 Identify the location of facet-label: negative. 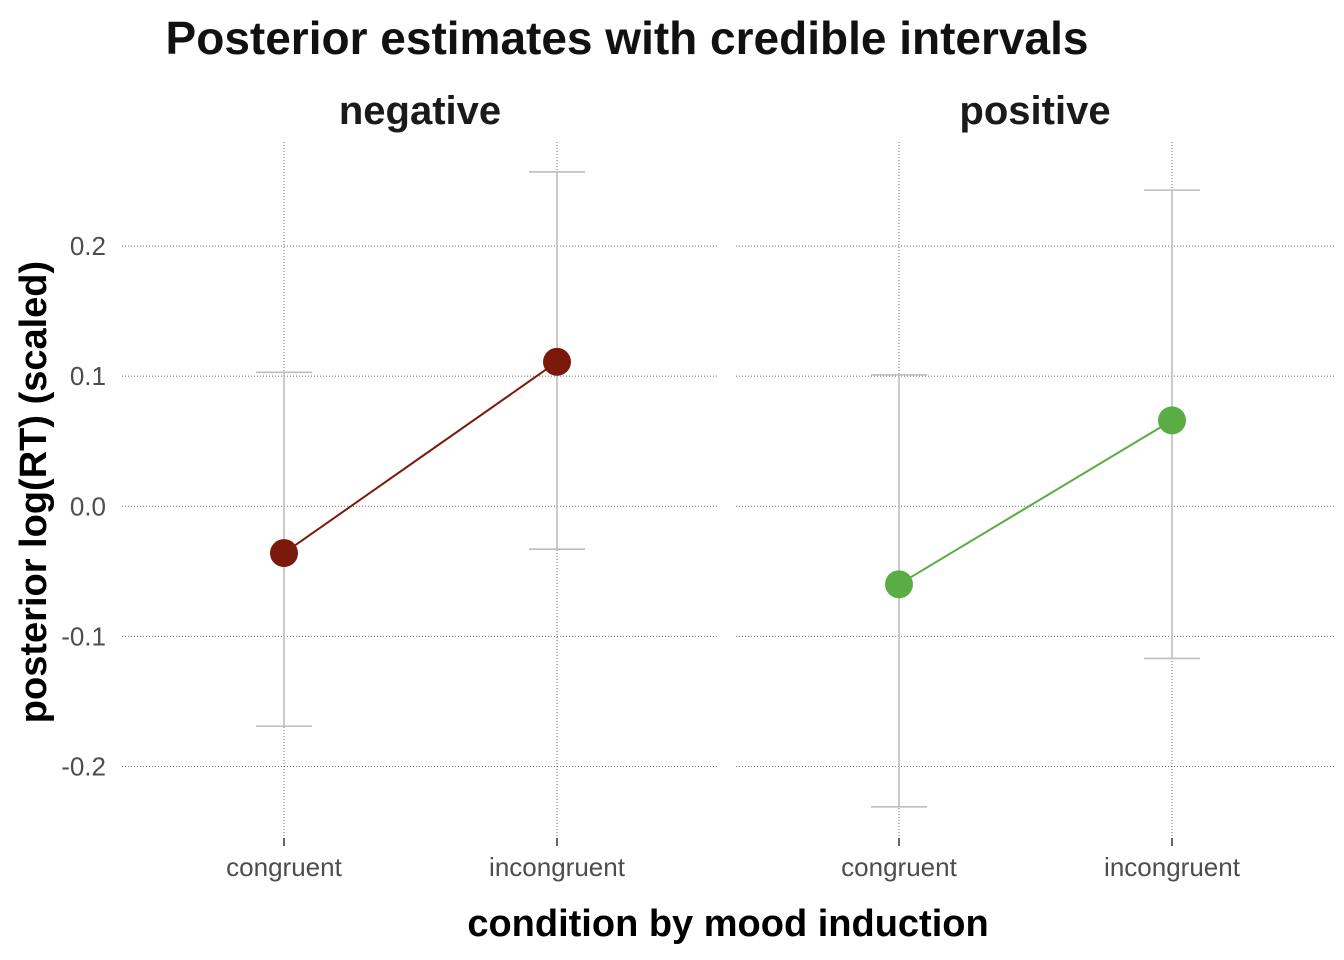
(420, 111).